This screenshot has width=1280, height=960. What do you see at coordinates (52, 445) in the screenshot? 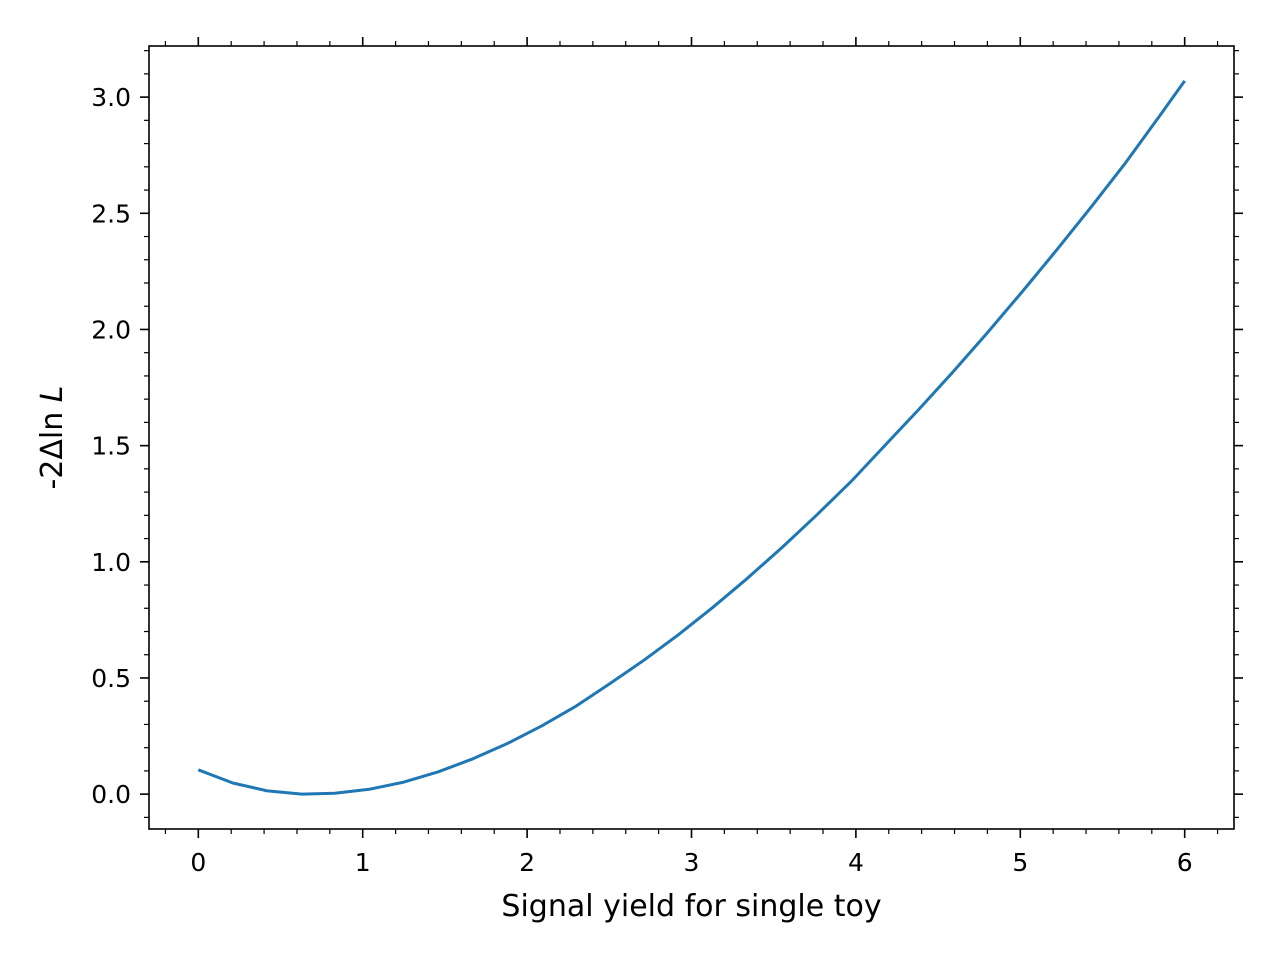
I see `y-axis-label-prefix: -2Δln` at bounding box center [52, 445].